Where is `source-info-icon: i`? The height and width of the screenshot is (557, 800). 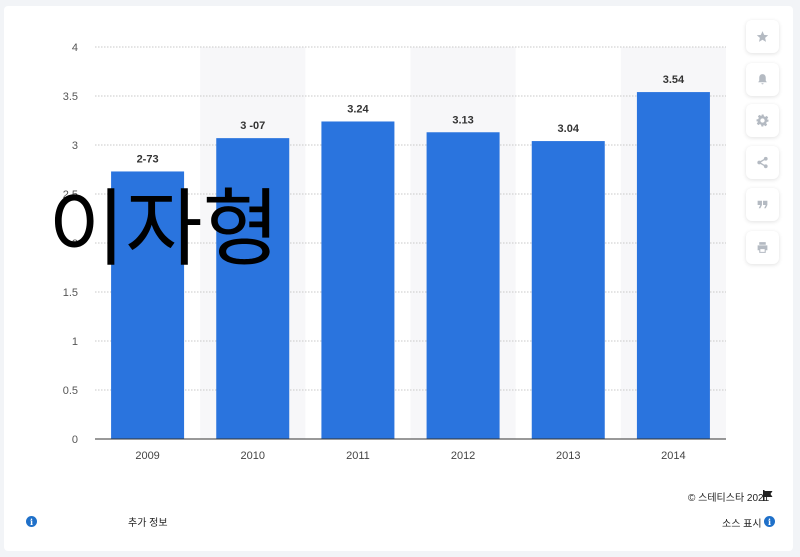
source-info-icon: i is located at coordinates (769, 521).